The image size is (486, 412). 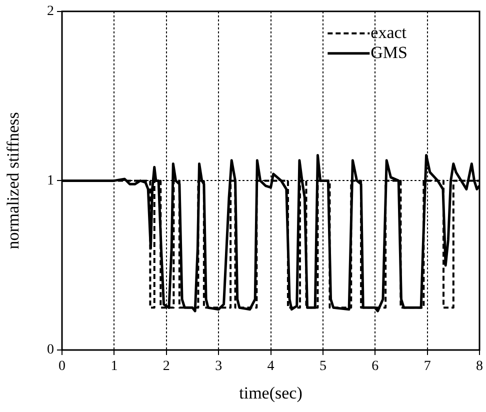 What do you see at coordinates (166, 366) in the screenshot?
I see `x-tick-label: 2` at bounding box center [166, 366].